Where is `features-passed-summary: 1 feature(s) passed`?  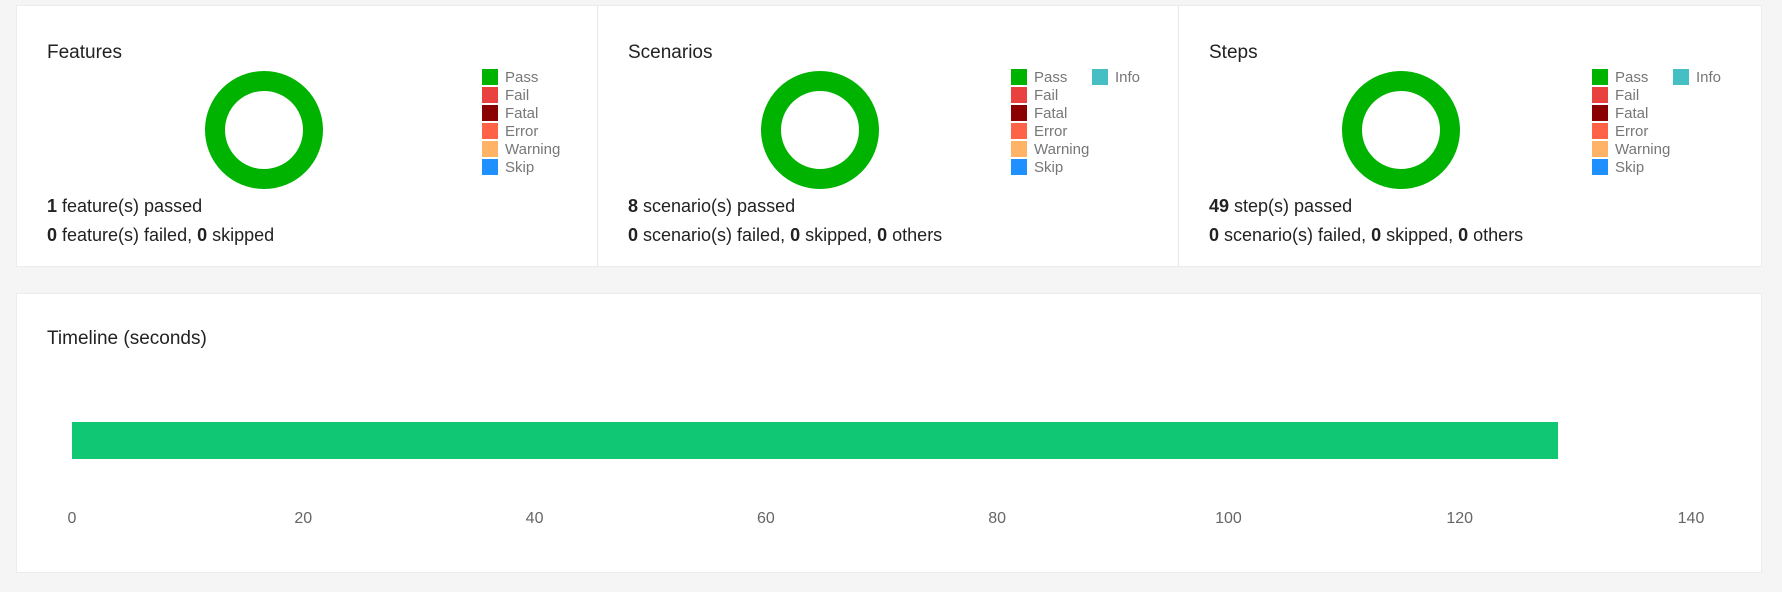
features-passed-summary: 1 feature(s) passed is located at coordinates (125, 206).